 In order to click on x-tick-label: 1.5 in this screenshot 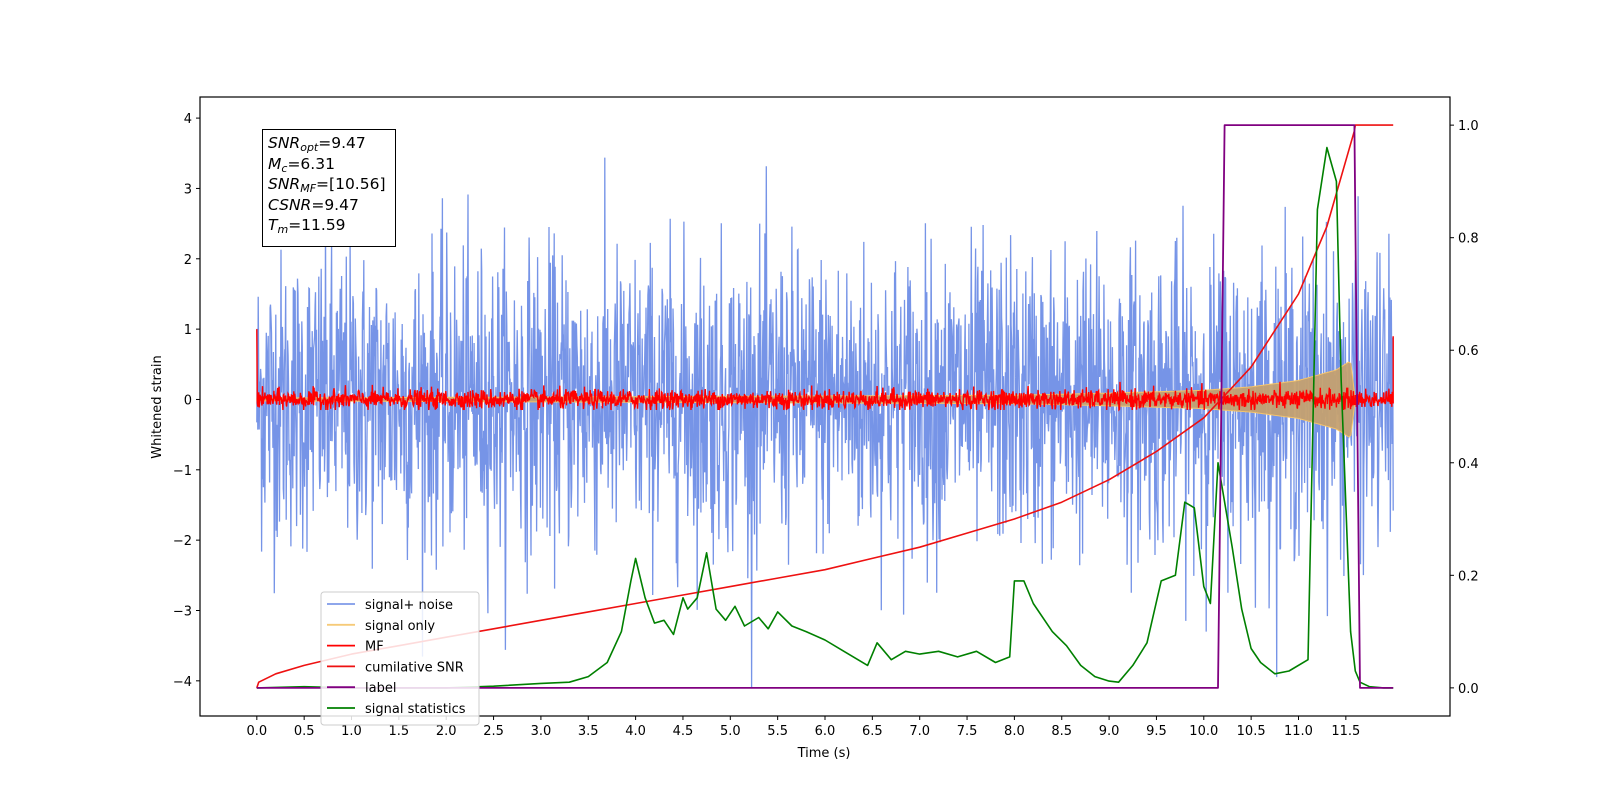, I will do `click(399, 731)`.